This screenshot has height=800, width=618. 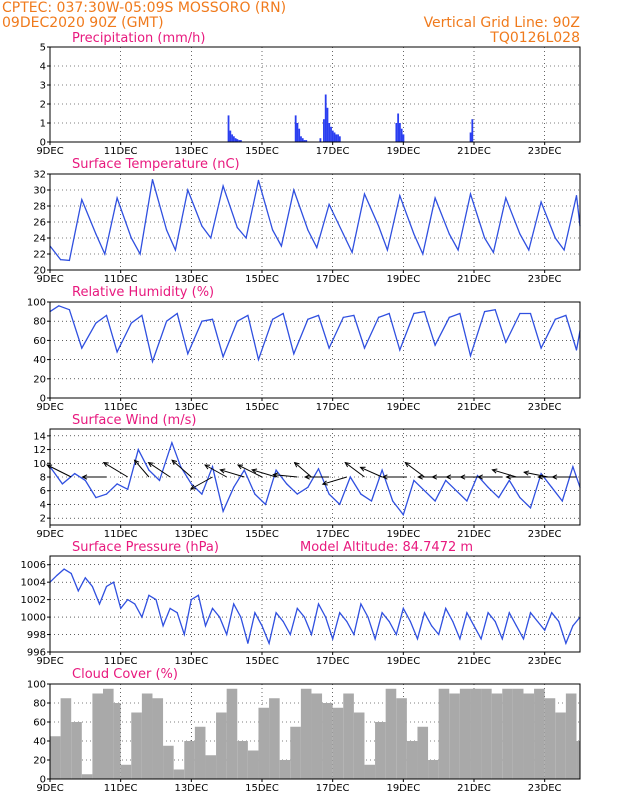 I want to click on temp-ytick-label: 32, so click(x=39, y=175).